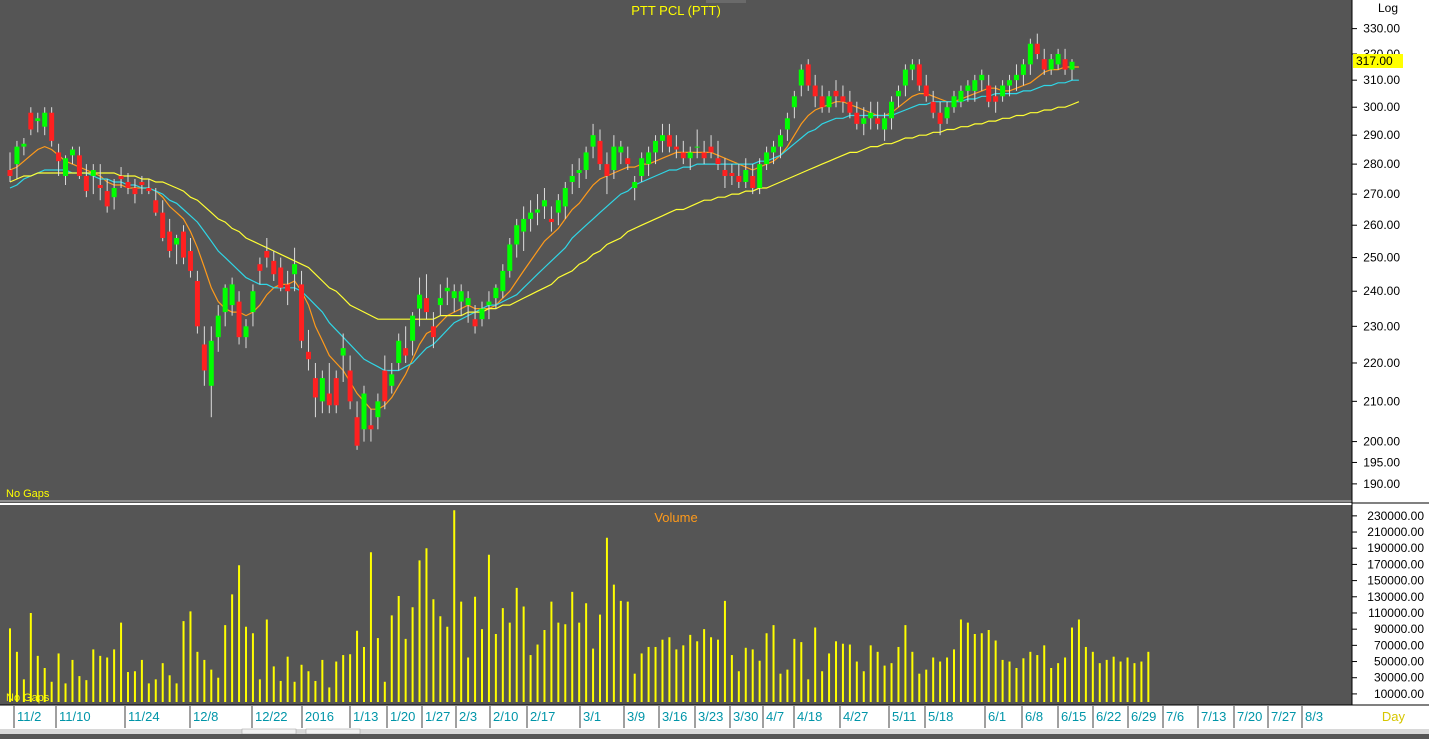 The image size is (1429, 739). Describe the element at coordinates (468, 716) in the screenshot. I see `date-tick-label: 2/3` at that location.